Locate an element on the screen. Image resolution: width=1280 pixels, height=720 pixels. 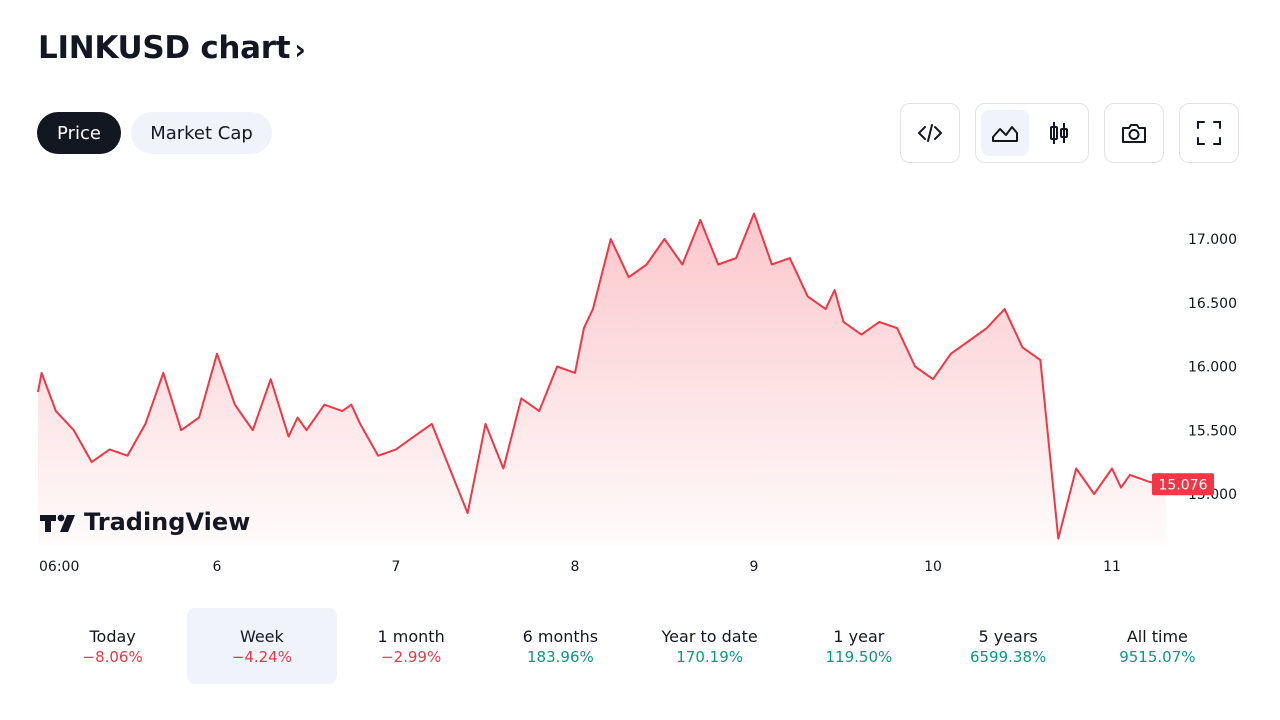
code-icon is located at coordinates (930, 133).